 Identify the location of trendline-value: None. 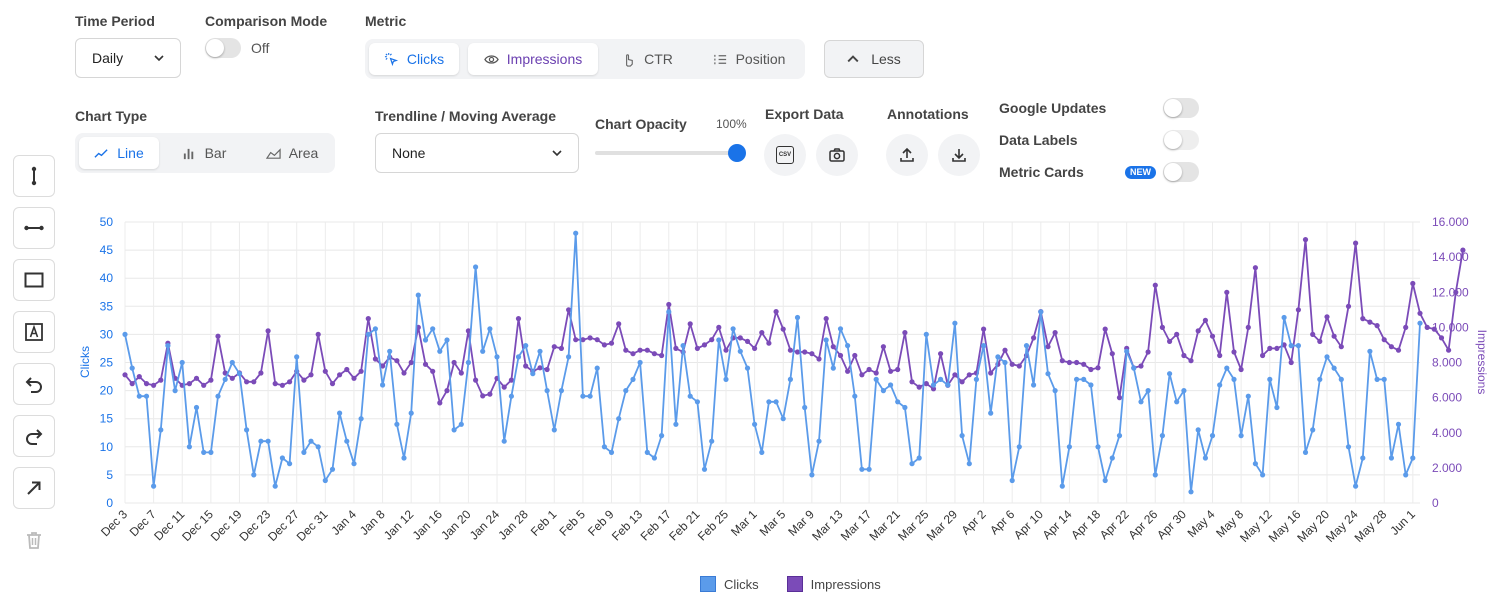
(409, 153).